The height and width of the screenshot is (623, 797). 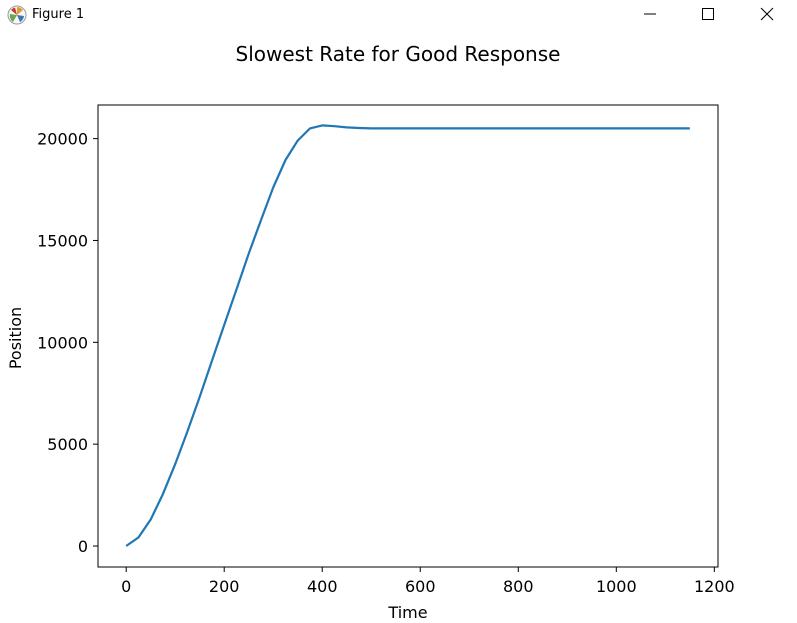 I want to click on maximize-icon, so click(x=708, y=14).